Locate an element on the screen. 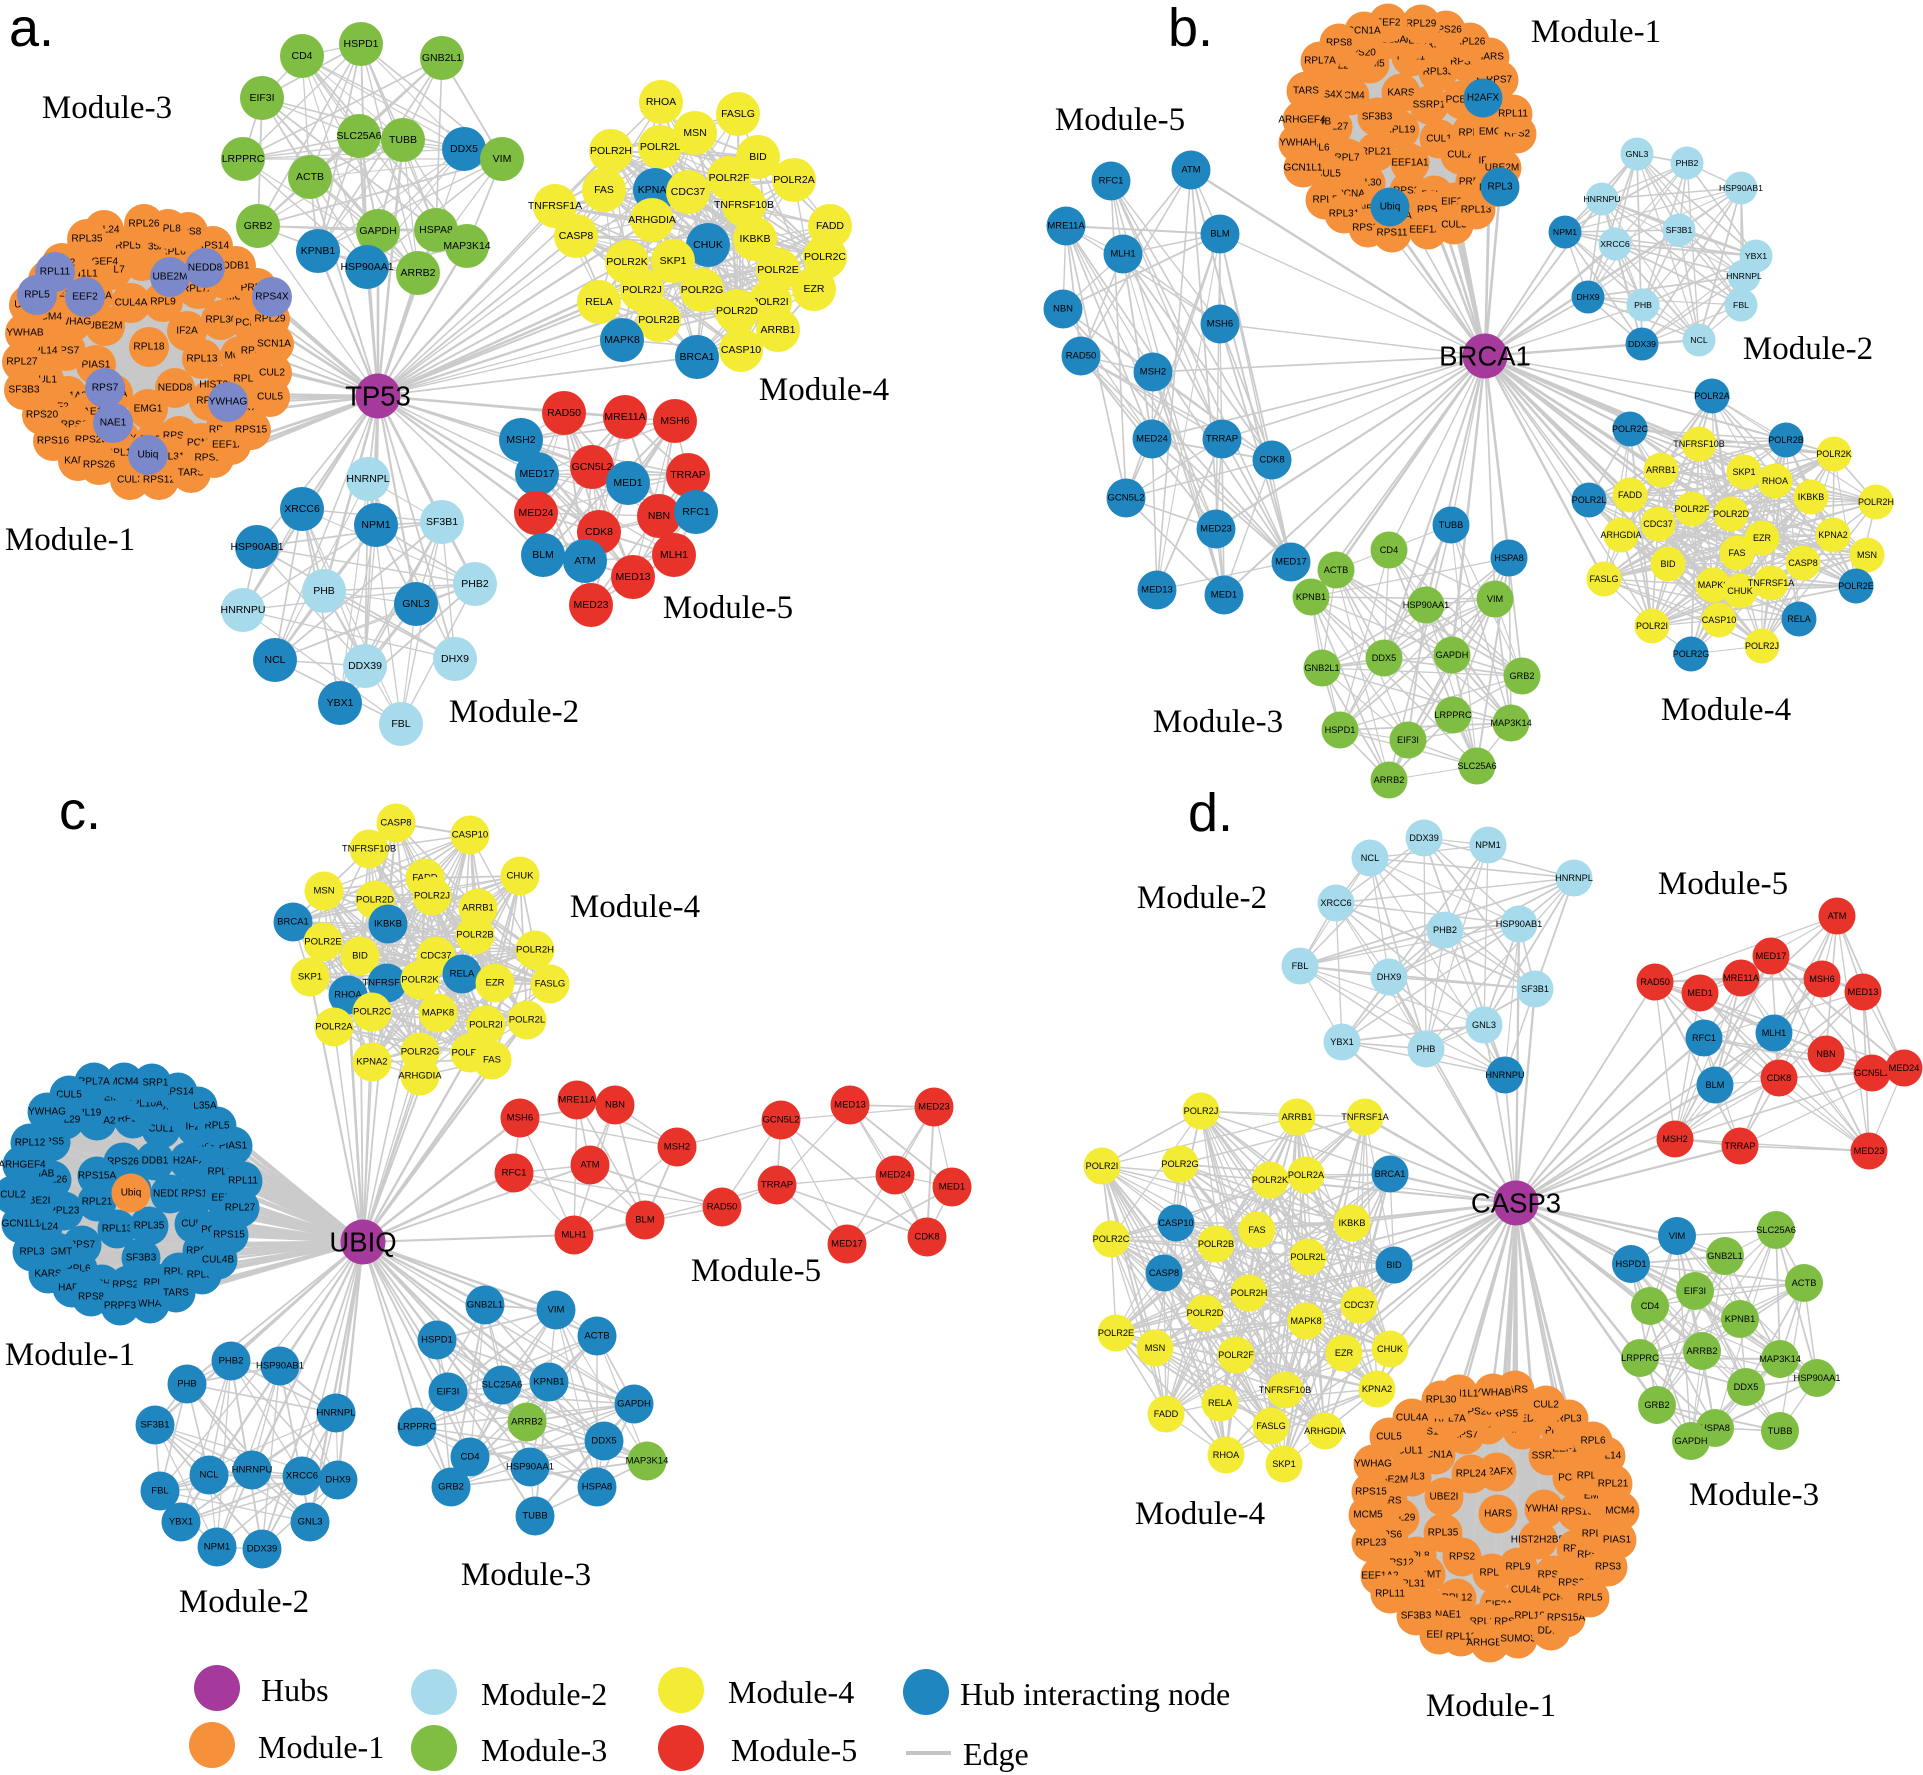  svg-text: GCN5L2 is located at coordinates (781, 1120).